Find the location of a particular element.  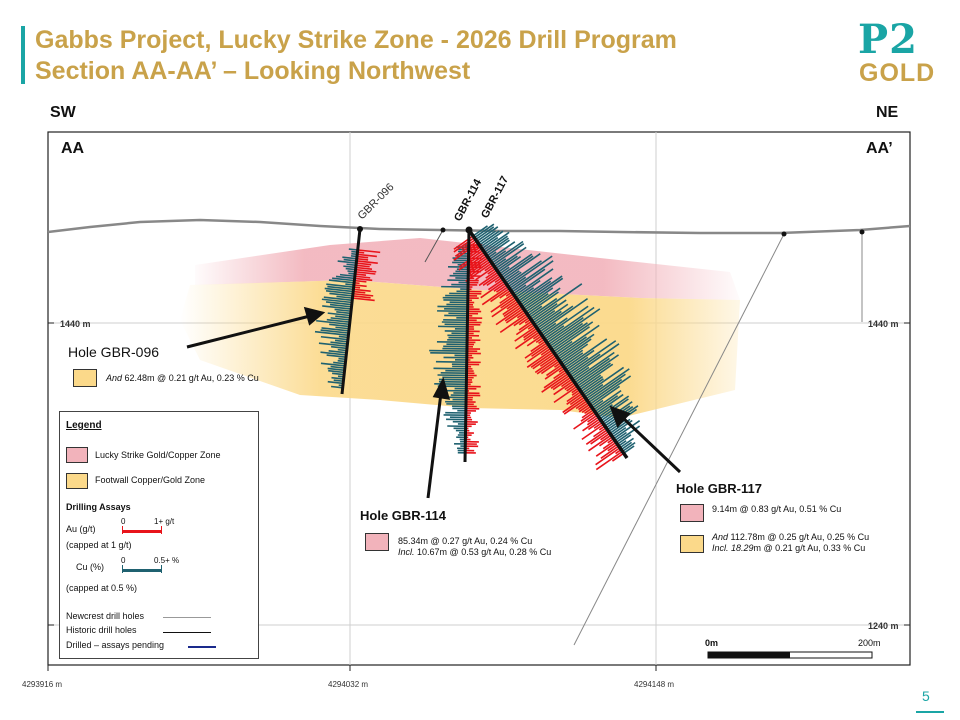

legend-au-label: Au (g/t) is located at coordinates (81, 529).